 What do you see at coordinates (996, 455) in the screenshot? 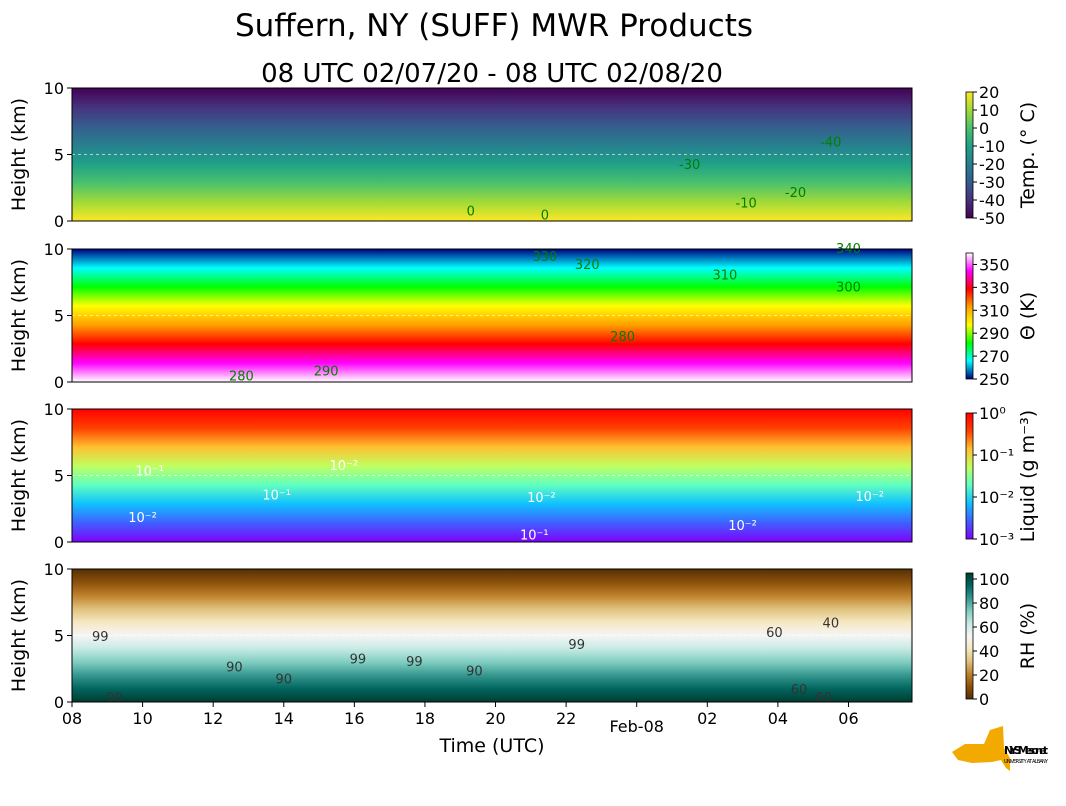
I see `colorbar-tick-label: 10⁻¹` at bounding box center [996, 455].